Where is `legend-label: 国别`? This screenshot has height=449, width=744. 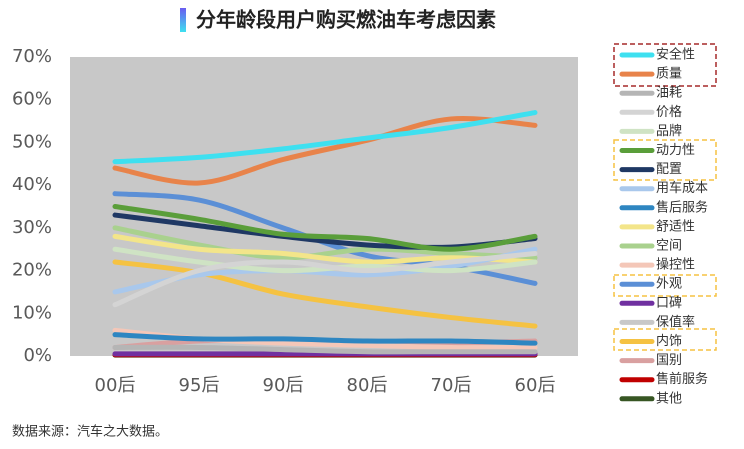
legend-label: 国别 is located at coordinates (669, 360).